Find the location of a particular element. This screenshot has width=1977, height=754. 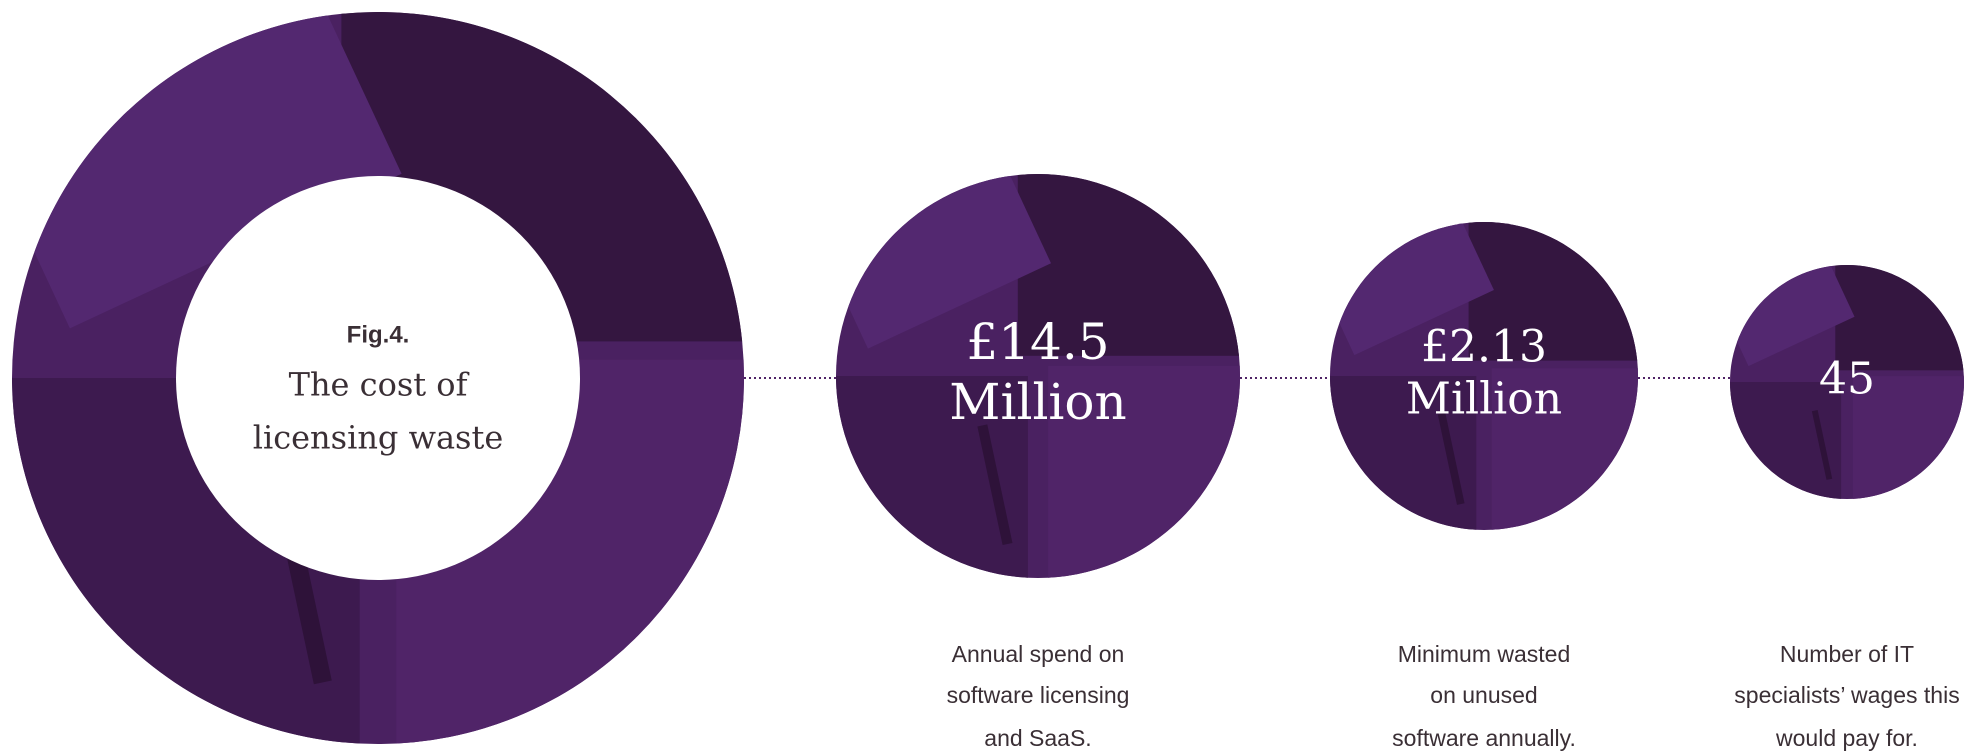

stat-value: 45 is located at coordinates (1847, 379).